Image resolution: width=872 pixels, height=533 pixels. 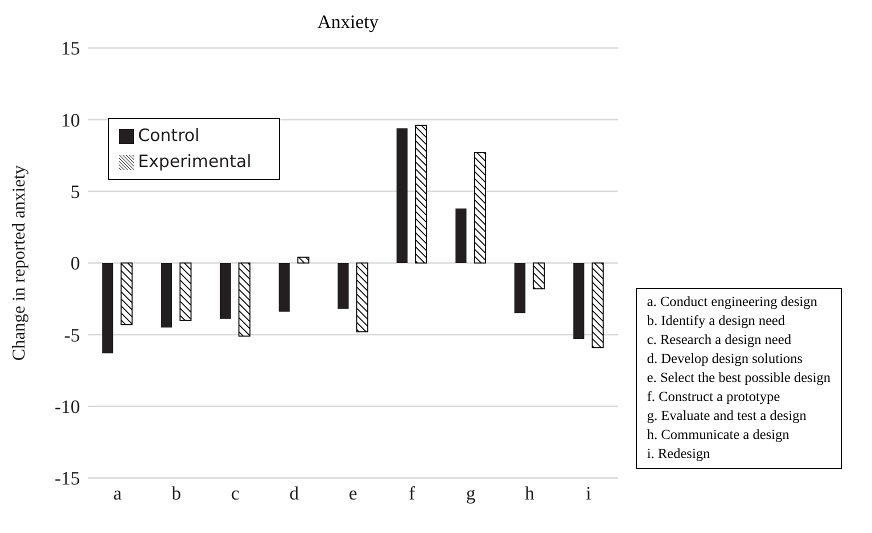 I want to click on y-tick-label: 0, so click(x=75, y=264).